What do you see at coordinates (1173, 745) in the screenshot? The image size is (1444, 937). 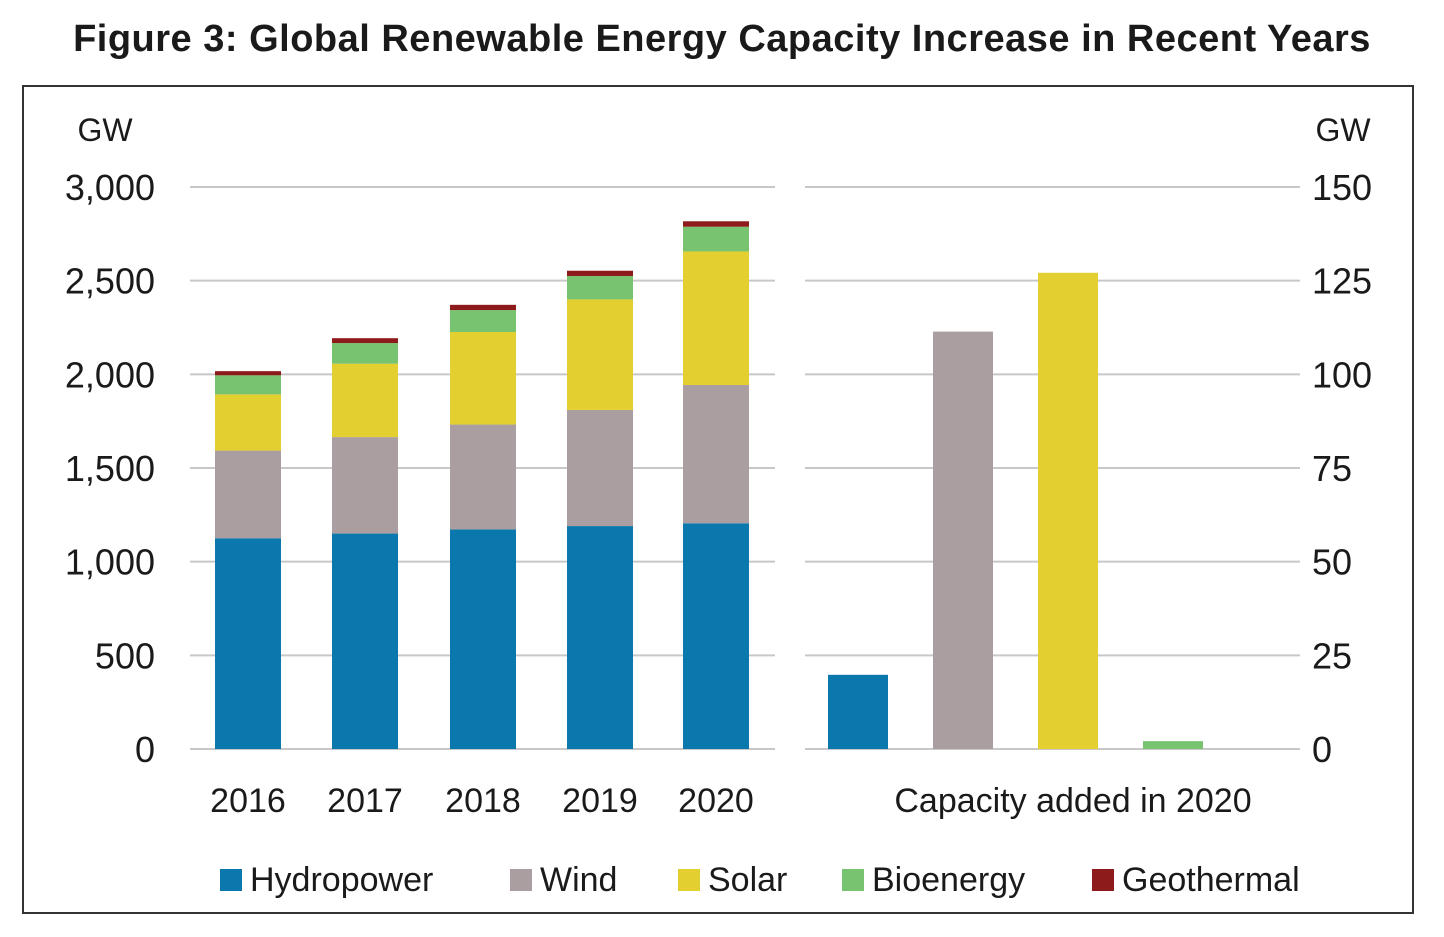 I see `added-2020-bar-bioenergy` at bounding box center [1173, 745].